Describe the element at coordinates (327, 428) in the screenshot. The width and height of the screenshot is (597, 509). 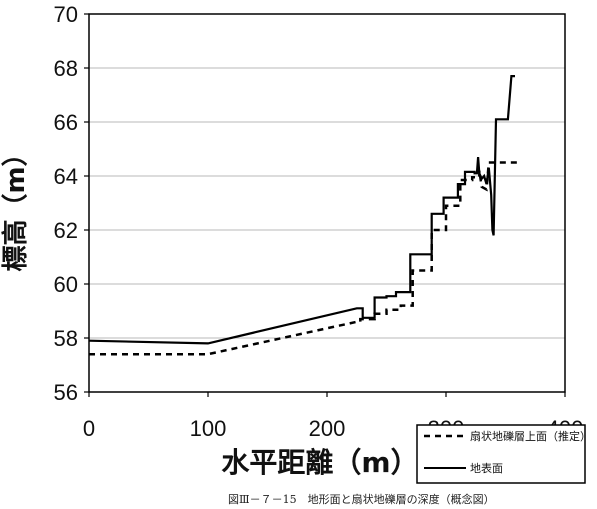
I see `x-tick-label: 200` at that location.